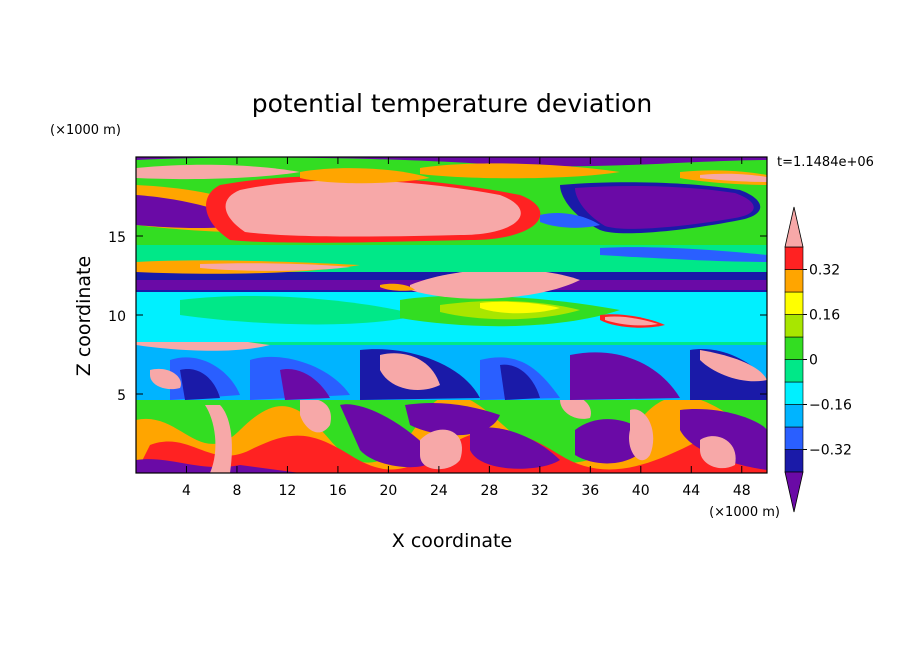  What do you see at coordinates (388, 491) in the screenshot?
I see `x-tick-label: 20` at bounding box center [388, 491].